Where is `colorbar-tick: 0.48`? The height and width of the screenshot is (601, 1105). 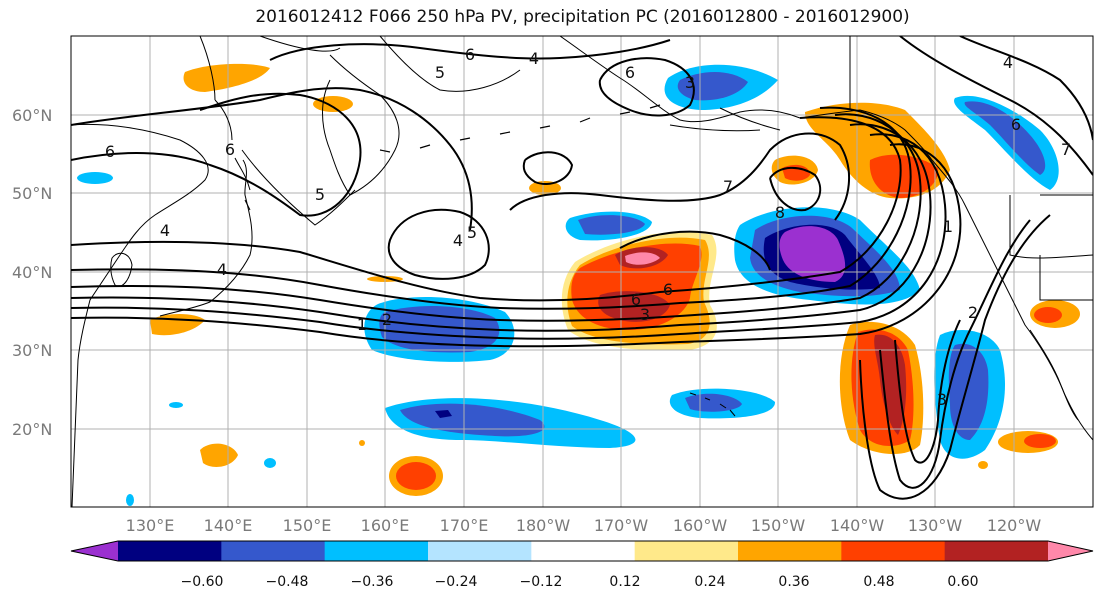 colorbar-tick: 0.48 is located at coordinates (878, 582).